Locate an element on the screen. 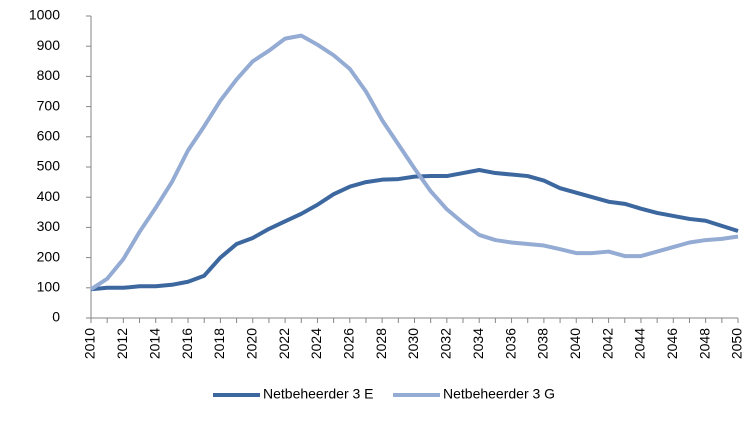  x-tick-label: 2040 is located at coordinates (575, 343).